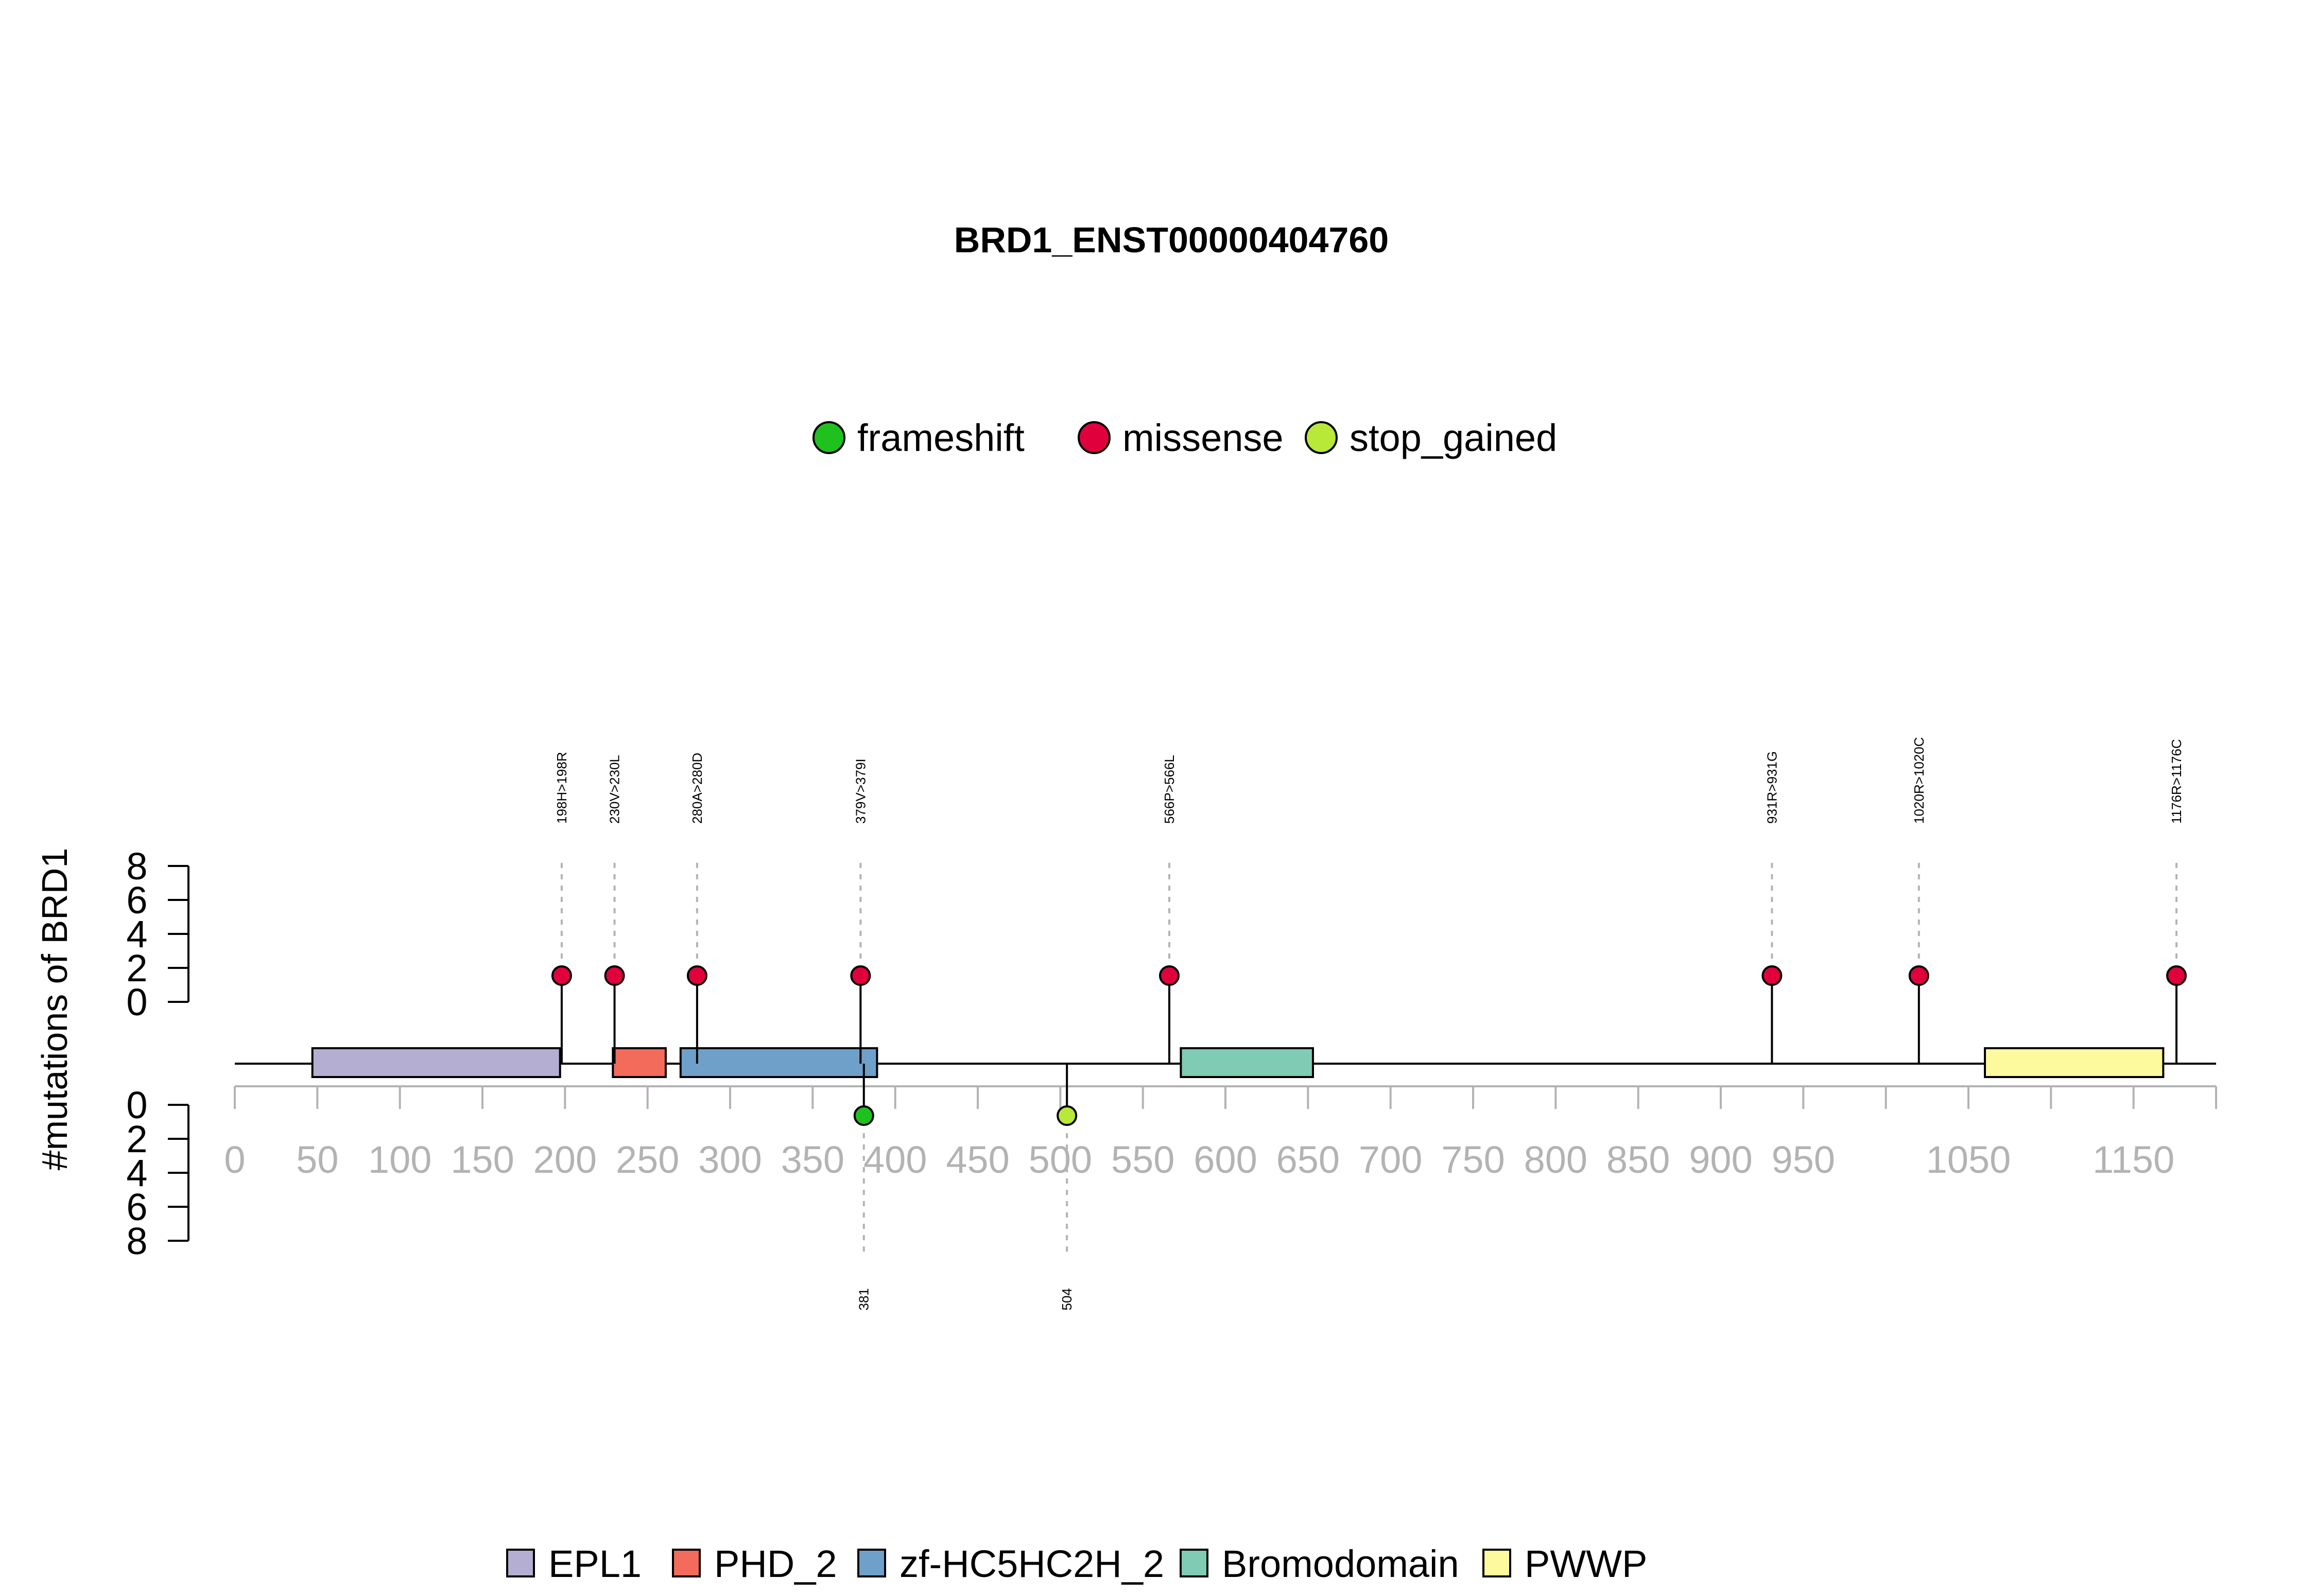 This screenshot has height=1596, width=2317. What do you see at coordinates (2176, 902) in the screenshot?
I see `lollipop-1176r-1176c: 1176R>1176C` at bounding box center [2176, 902].